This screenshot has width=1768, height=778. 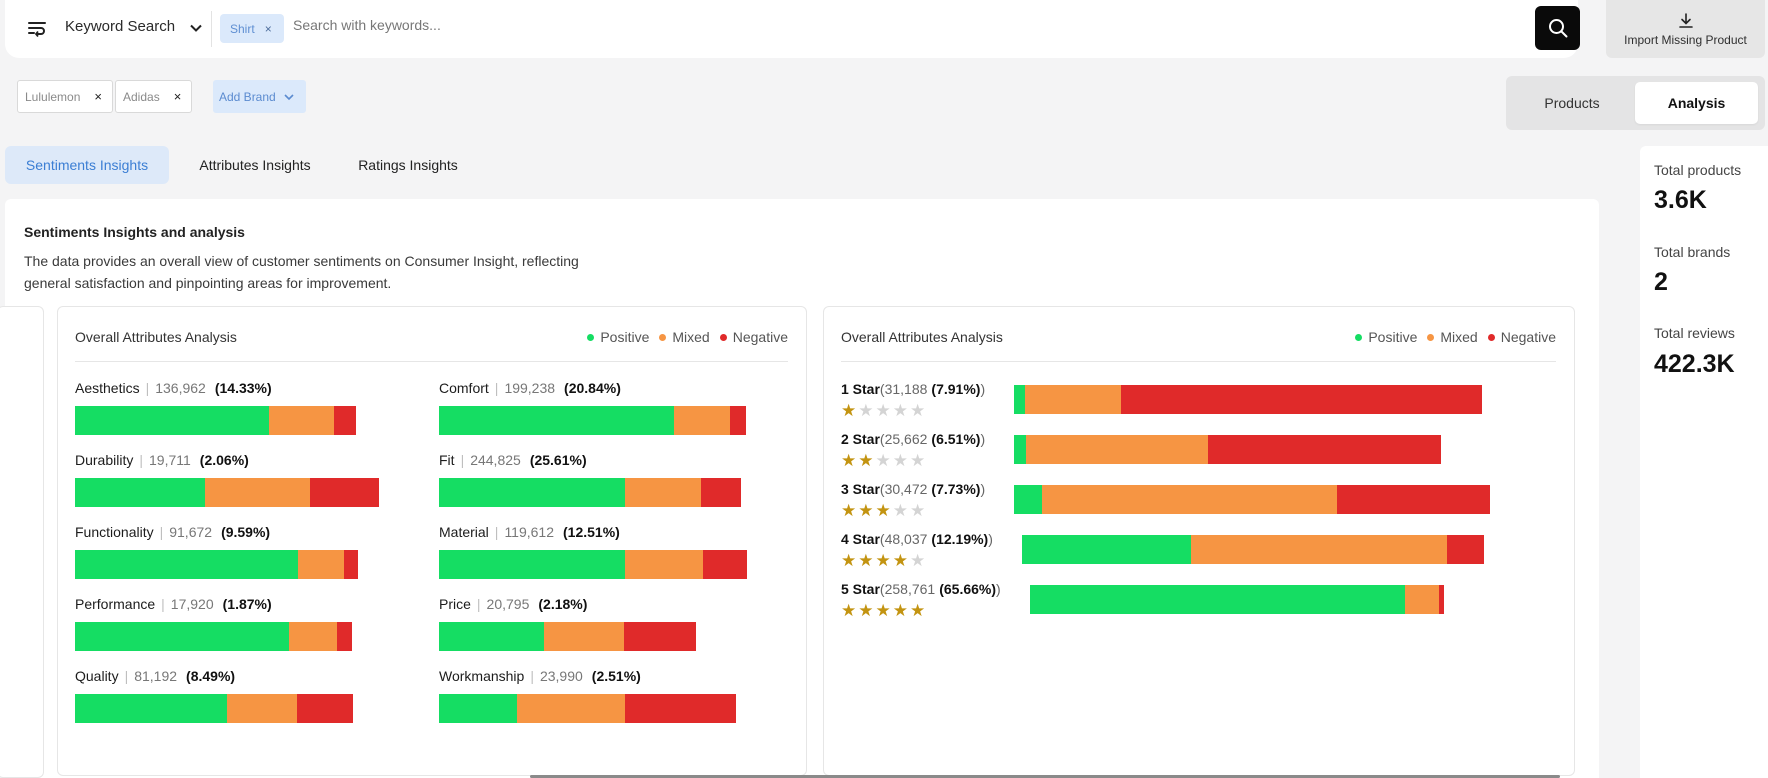 I want to click on search-bar: Keyword Search Shirt ×, so click(x=792, y=29).